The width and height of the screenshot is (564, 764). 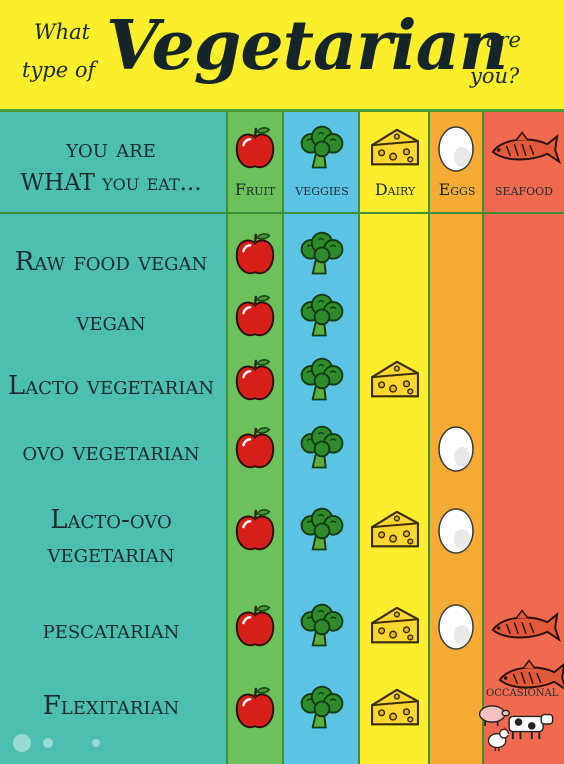 What do you see at coordinates (307, 46) in the screenshot?
I see `page-title: Vegetarian` at bounding box center [307, 46].